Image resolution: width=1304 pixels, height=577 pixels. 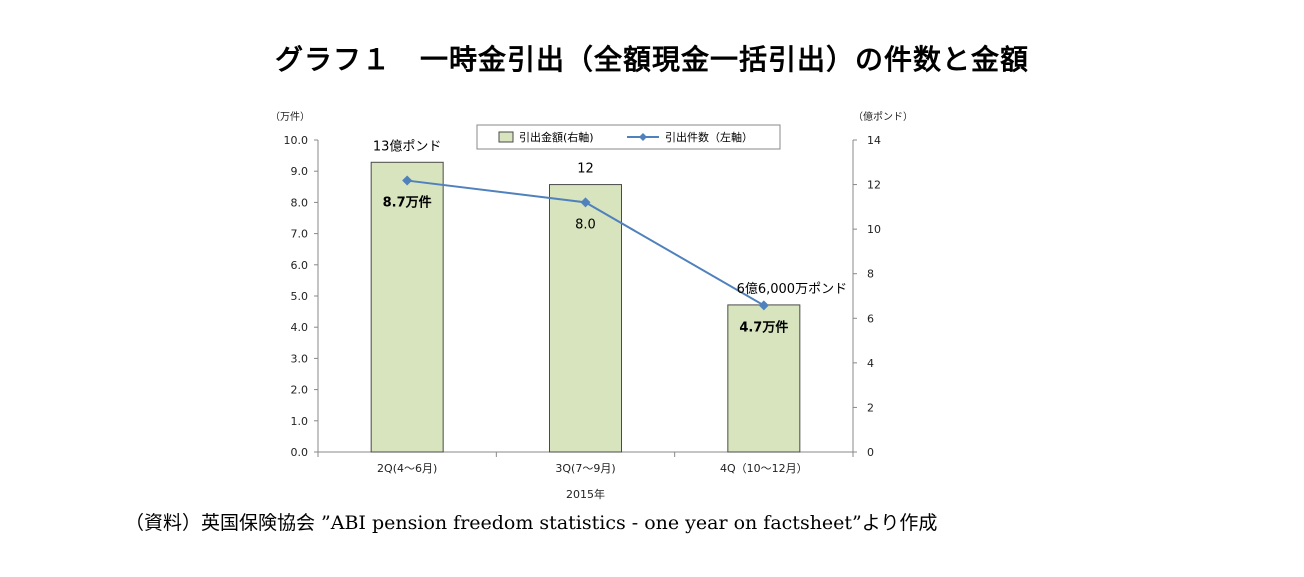 I want to click on right-tick-label: 0, so click(x=870, y=452).